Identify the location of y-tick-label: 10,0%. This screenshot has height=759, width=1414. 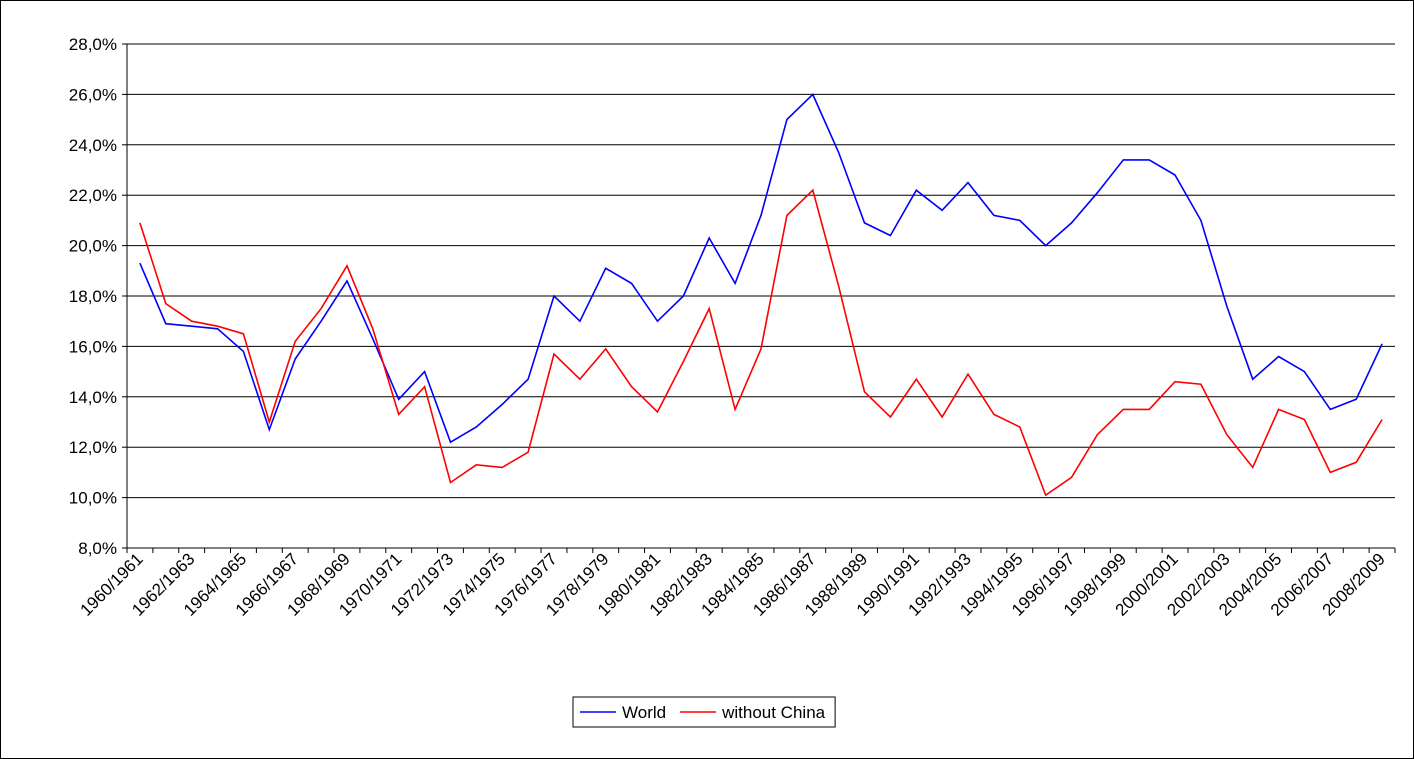
(93, 498).